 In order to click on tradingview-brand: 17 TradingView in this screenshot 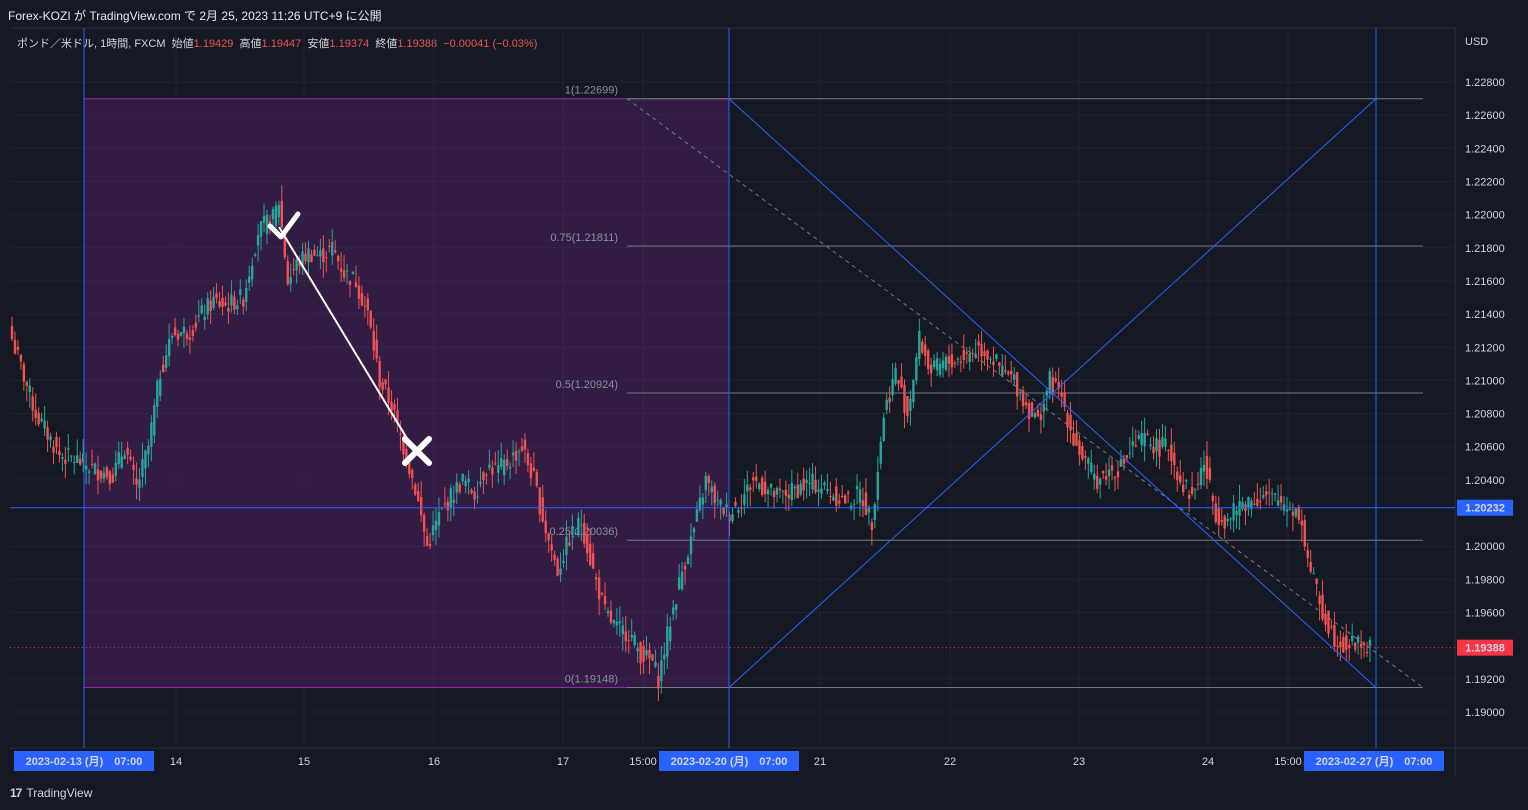, I will do `click(51, 793)`.